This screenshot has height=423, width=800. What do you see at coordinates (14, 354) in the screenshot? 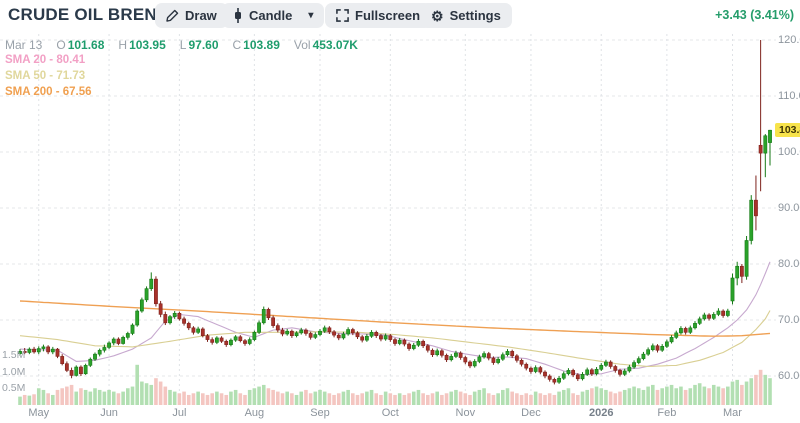
I see `volume-axis-label: 1.5M` at bounding box center [14, 354].